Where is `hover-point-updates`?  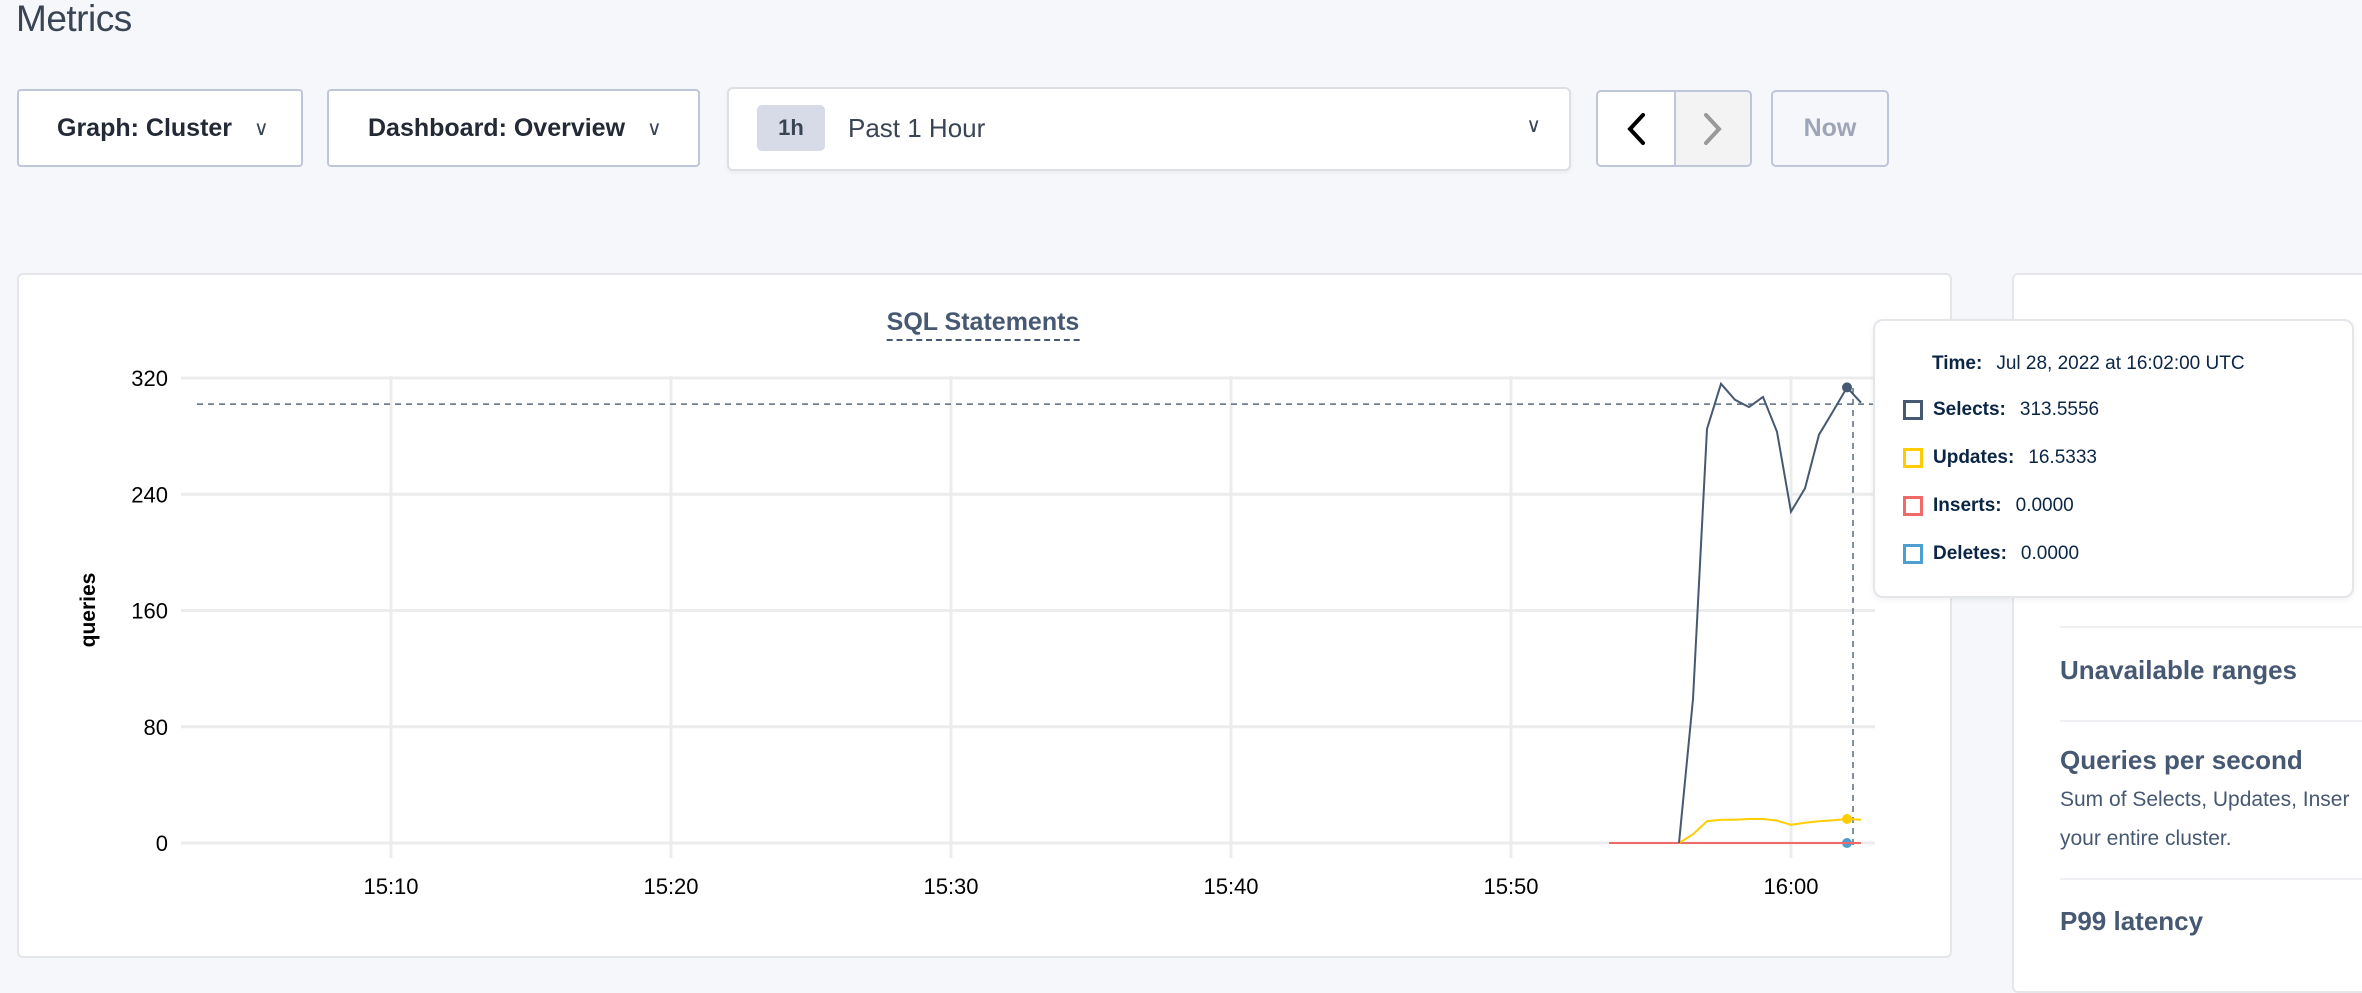 hover-point-updates is located at coordinates (1847, 818).